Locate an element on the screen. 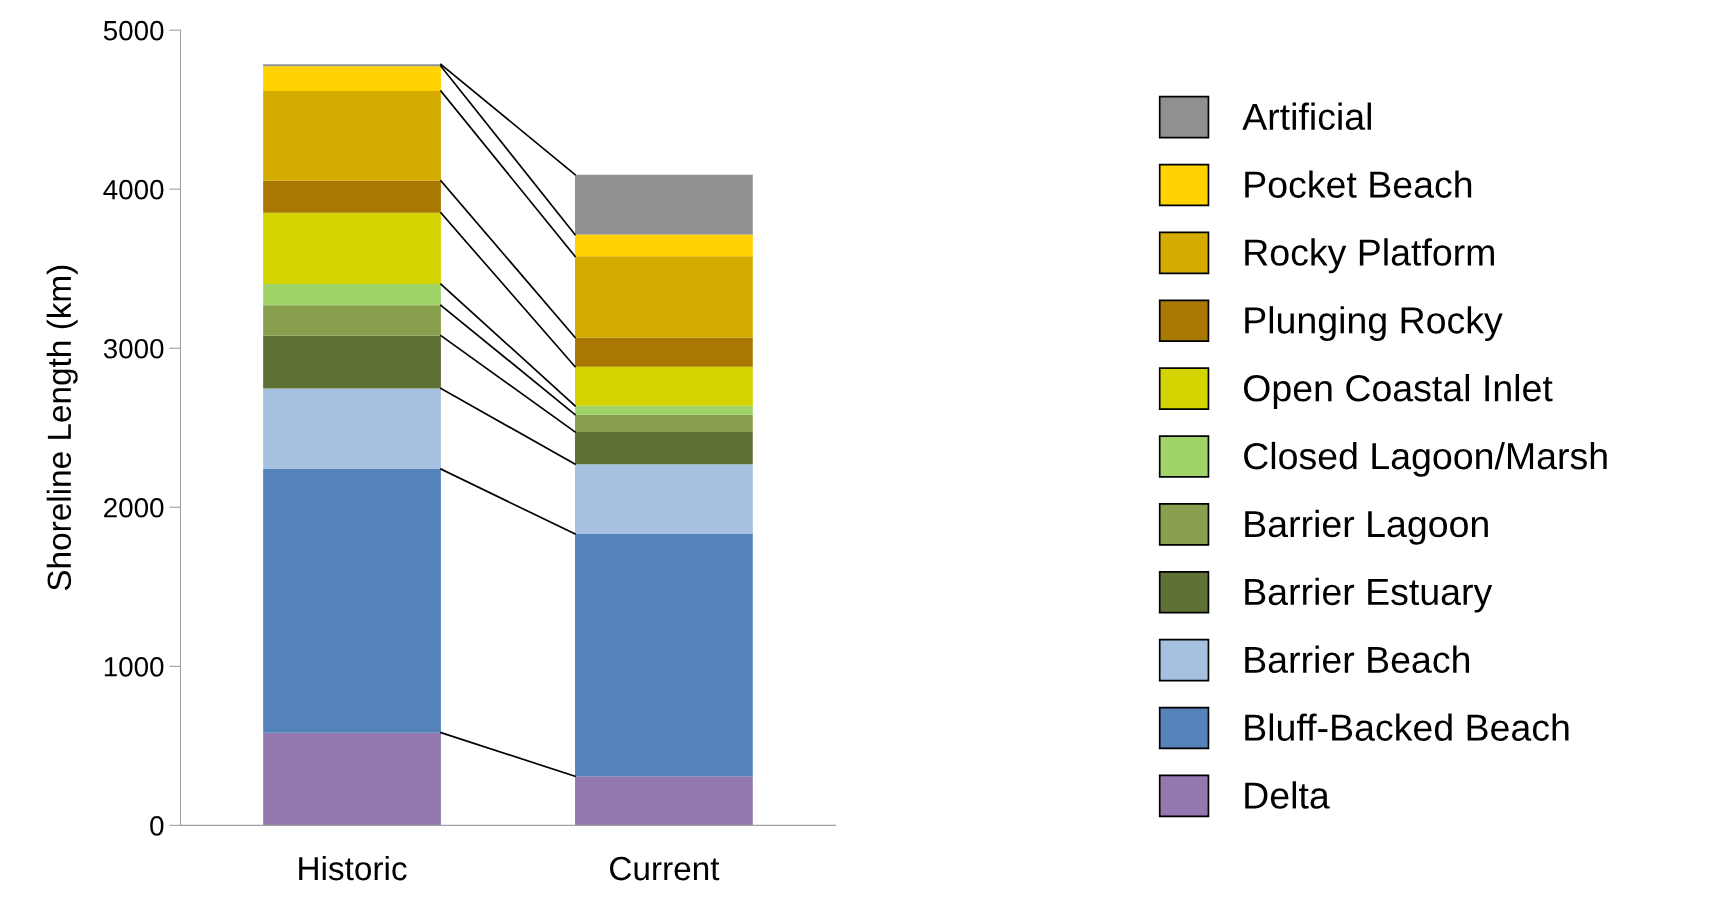  x-tick-label: Current is located at coordinates (665, 868).